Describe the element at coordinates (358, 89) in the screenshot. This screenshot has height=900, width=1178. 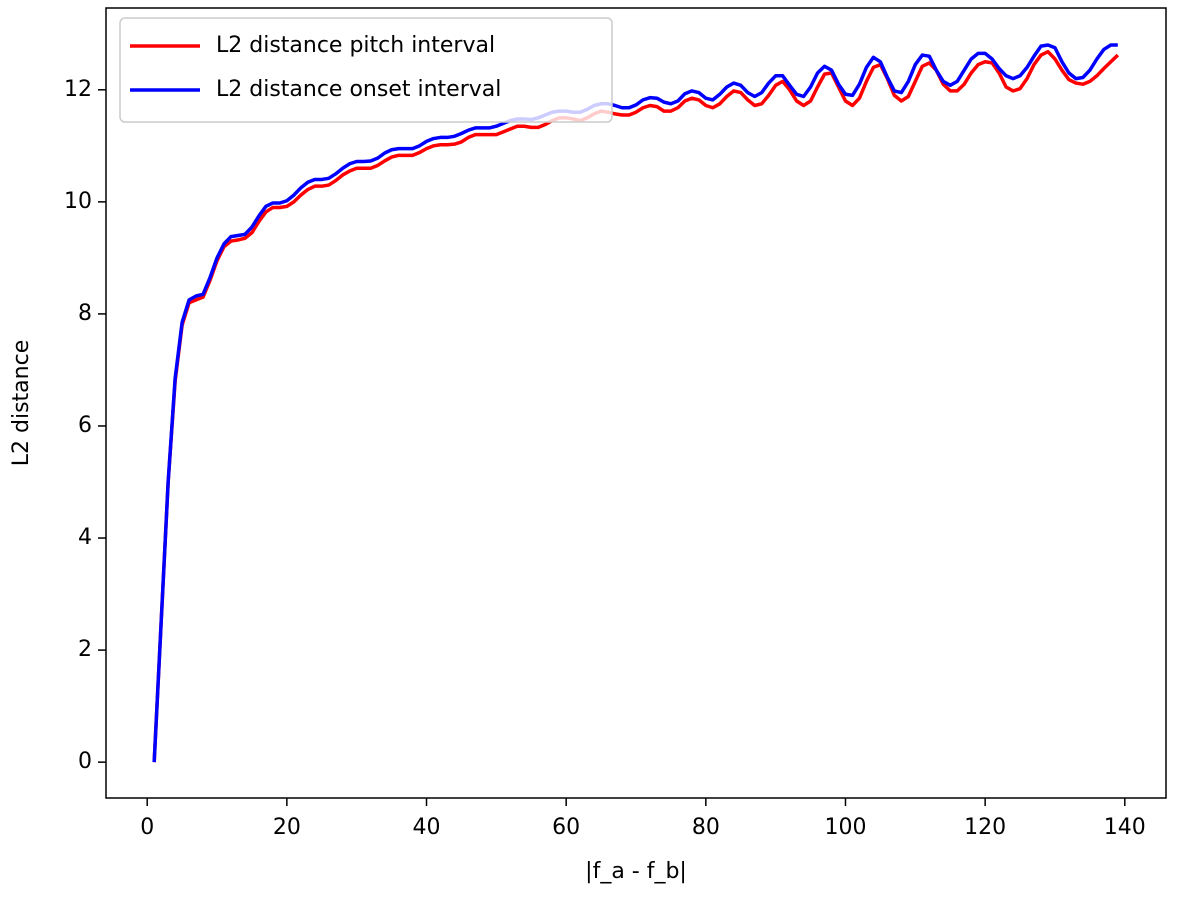
I see `legend-label: L2 distance onset interval` at that location.